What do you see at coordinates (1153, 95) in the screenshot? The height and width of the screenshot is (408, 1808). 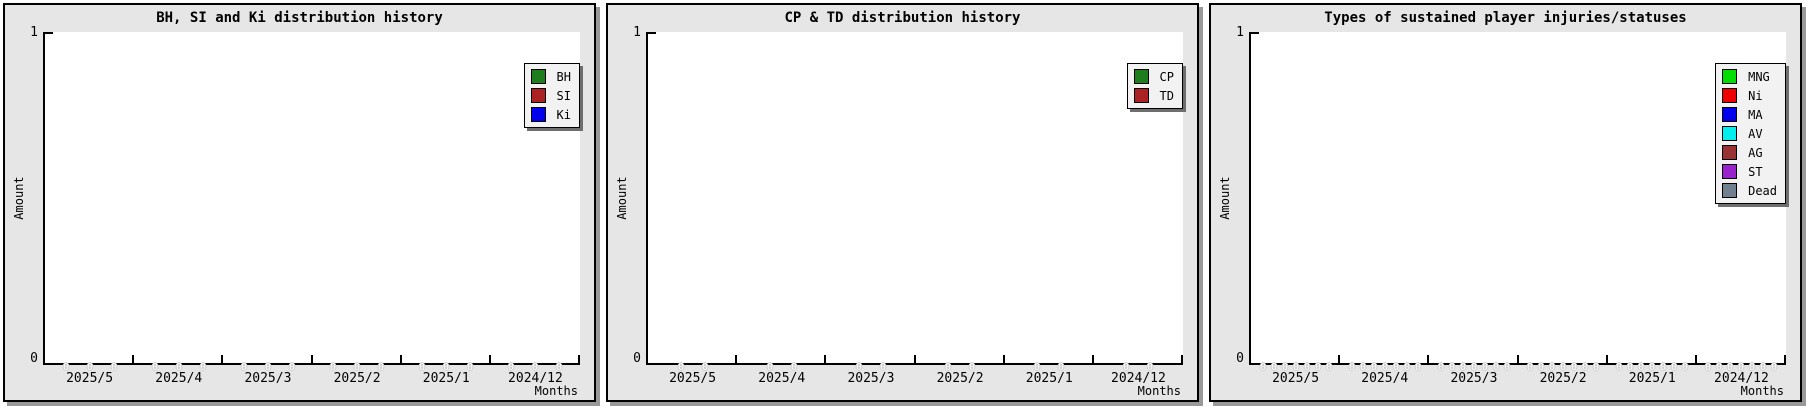 I see `legend-entry: TD` at bounding box center [1153, 95].